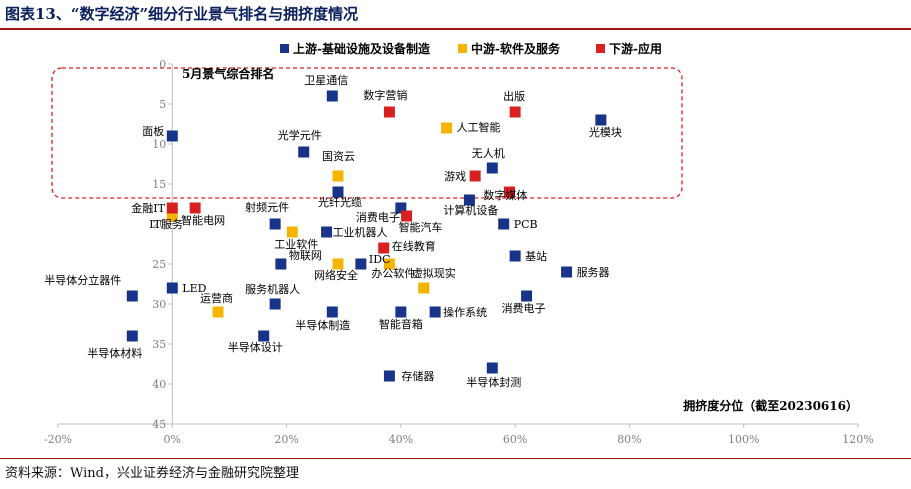 This screenshot has width=911, height=489. Describe the element at coordinates (159, 344) in the screenshot. I see `y-tick-label: 35` at that location.